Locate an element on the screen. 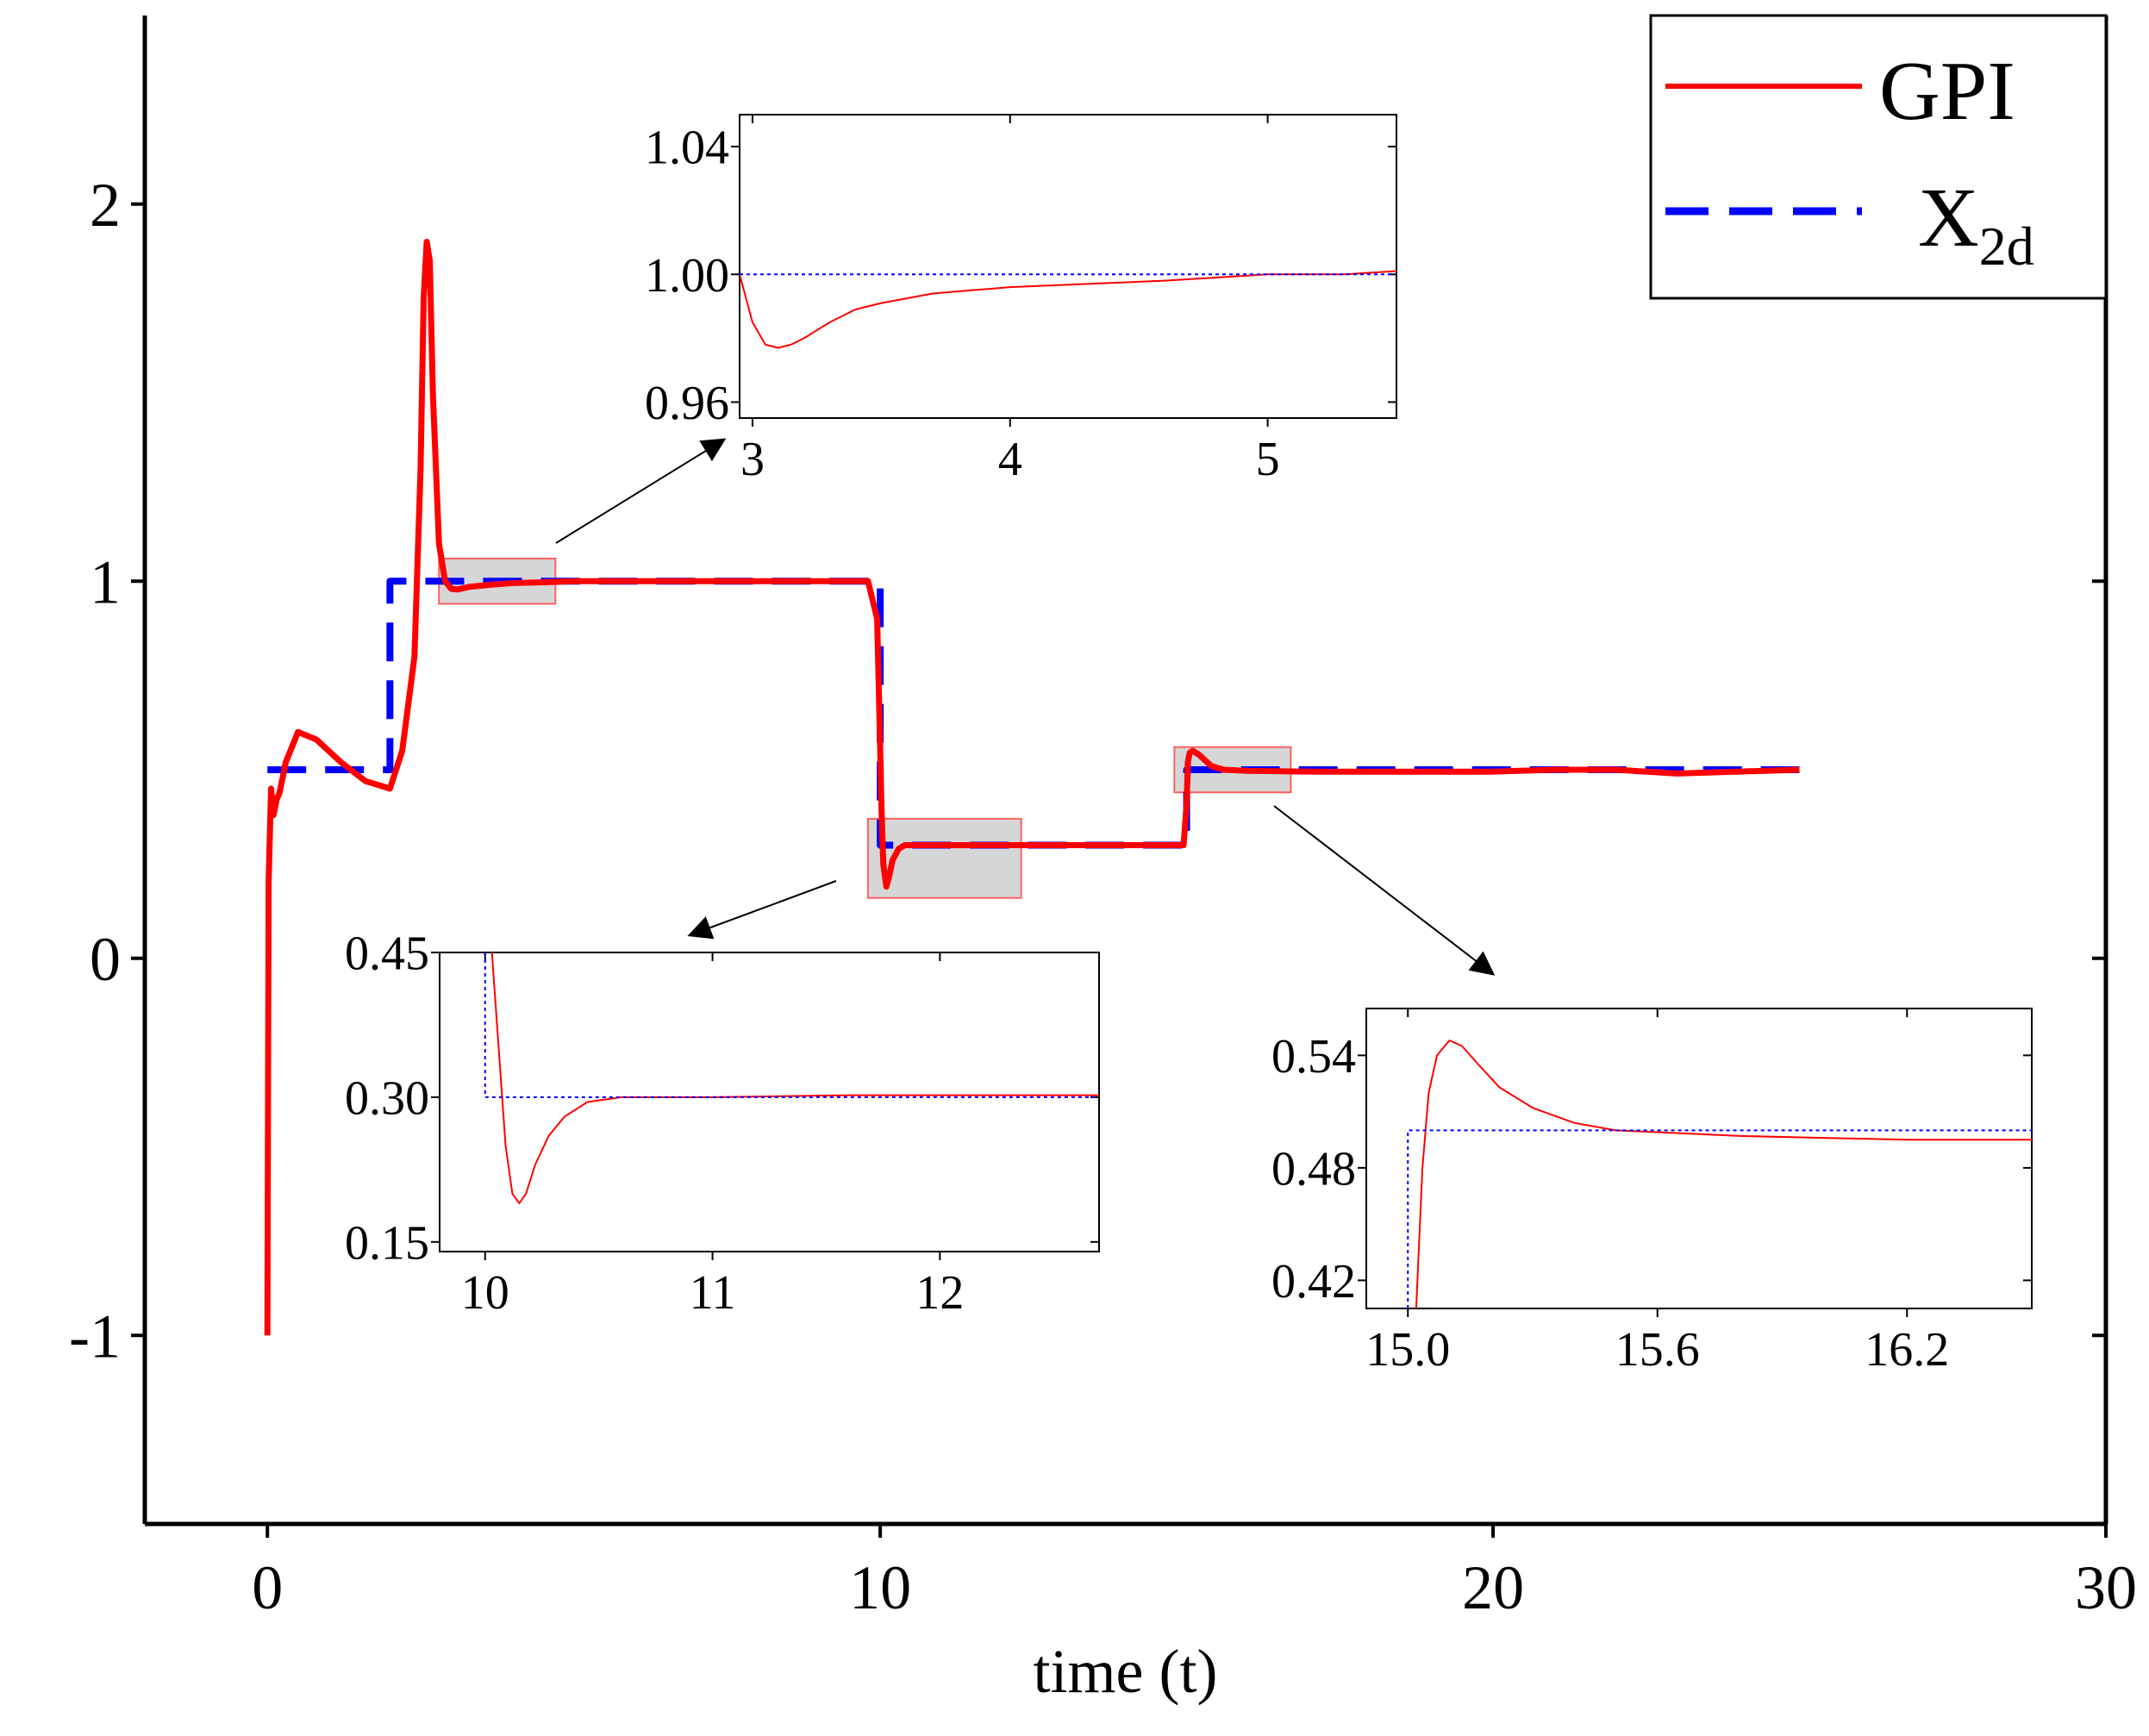 The image size is (2149, 1736). inset2-y-tick-label: 0.30 is located at coordinates (387, 1099).